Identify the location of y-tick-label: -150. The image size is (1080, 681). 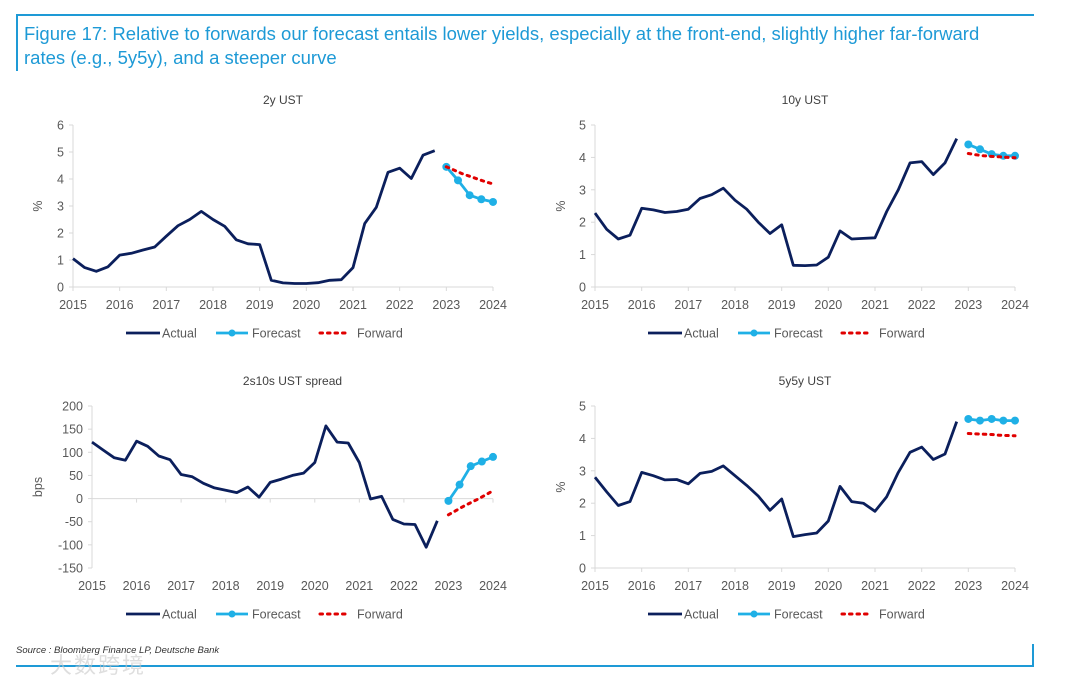
(70, 569).